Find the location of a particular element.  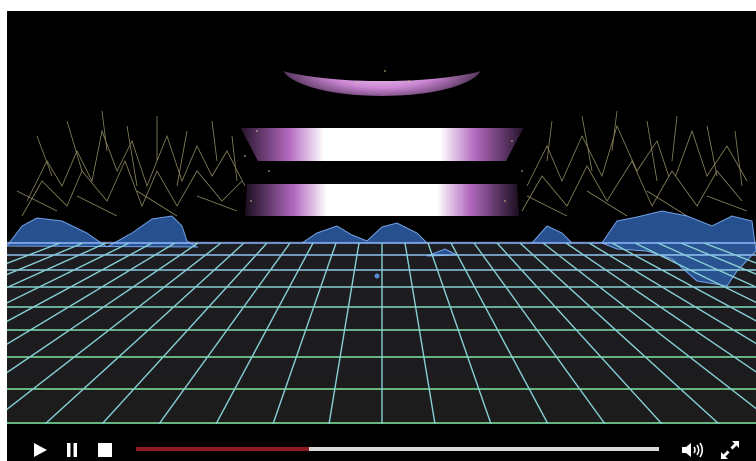

tower-bands is located at coordinates (382, 161).